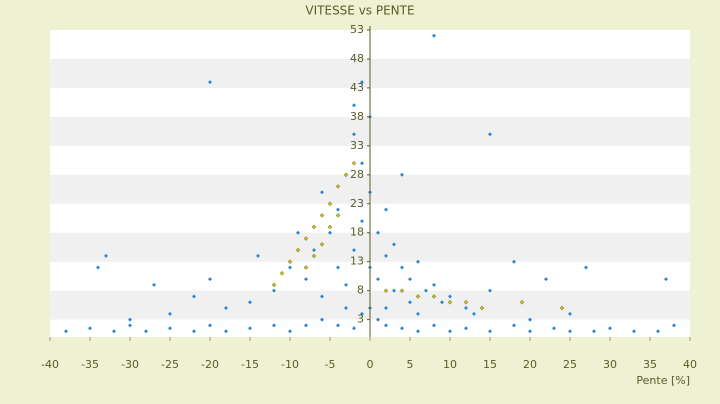 This screenshot has height=404, width=720. I want to click on y-tick-label: 38, so click(357, 116).